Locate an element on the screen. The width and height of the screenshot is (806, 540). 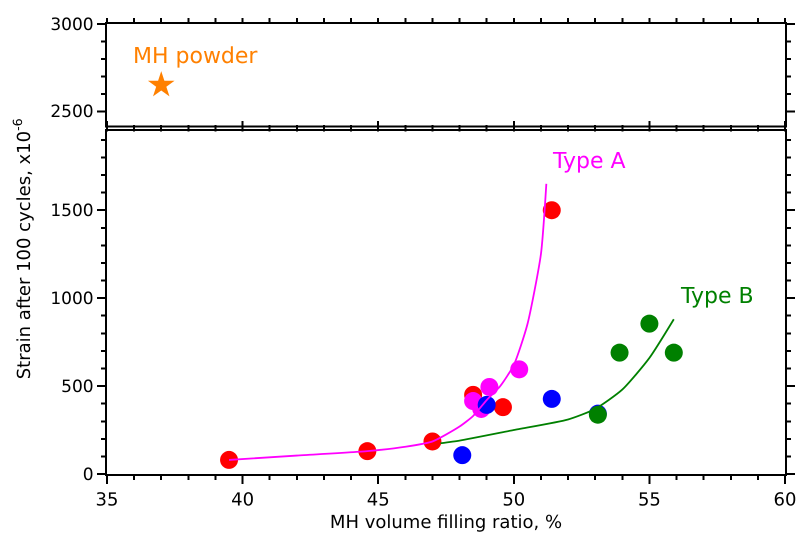
x-axis-title: MH volume filling ratio, % is located at coordinates (446, 523).